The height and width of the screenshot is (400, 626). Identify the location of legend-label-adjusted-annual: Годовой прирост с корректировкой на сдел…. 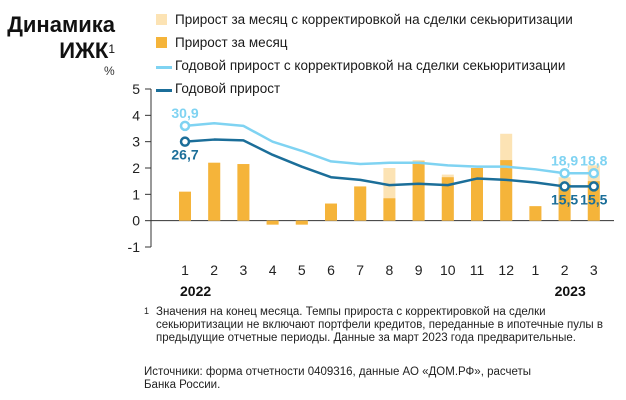
(370, 65).